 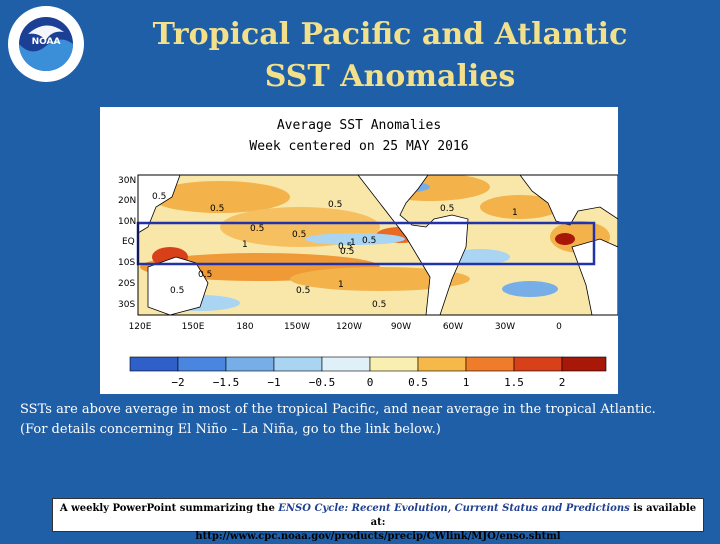 What do you see at coordinates (514, 382) in the screenshot?
I see `colorbar-label: 1.5` at bounding box center [514, 382].